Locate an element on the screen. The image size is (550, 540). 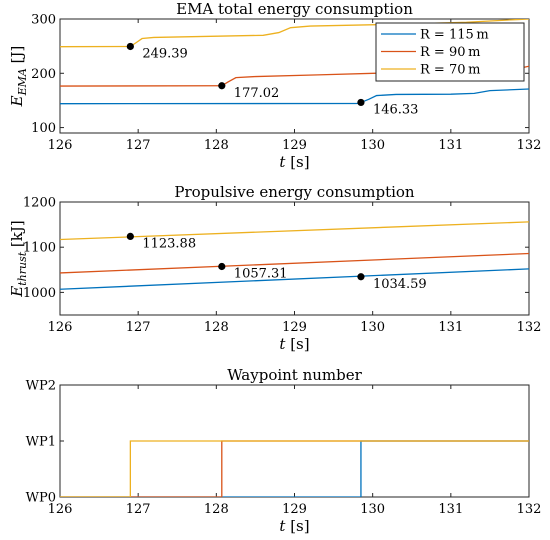
y-axis-unit: [kJ] is located at coordinates (17, 236).